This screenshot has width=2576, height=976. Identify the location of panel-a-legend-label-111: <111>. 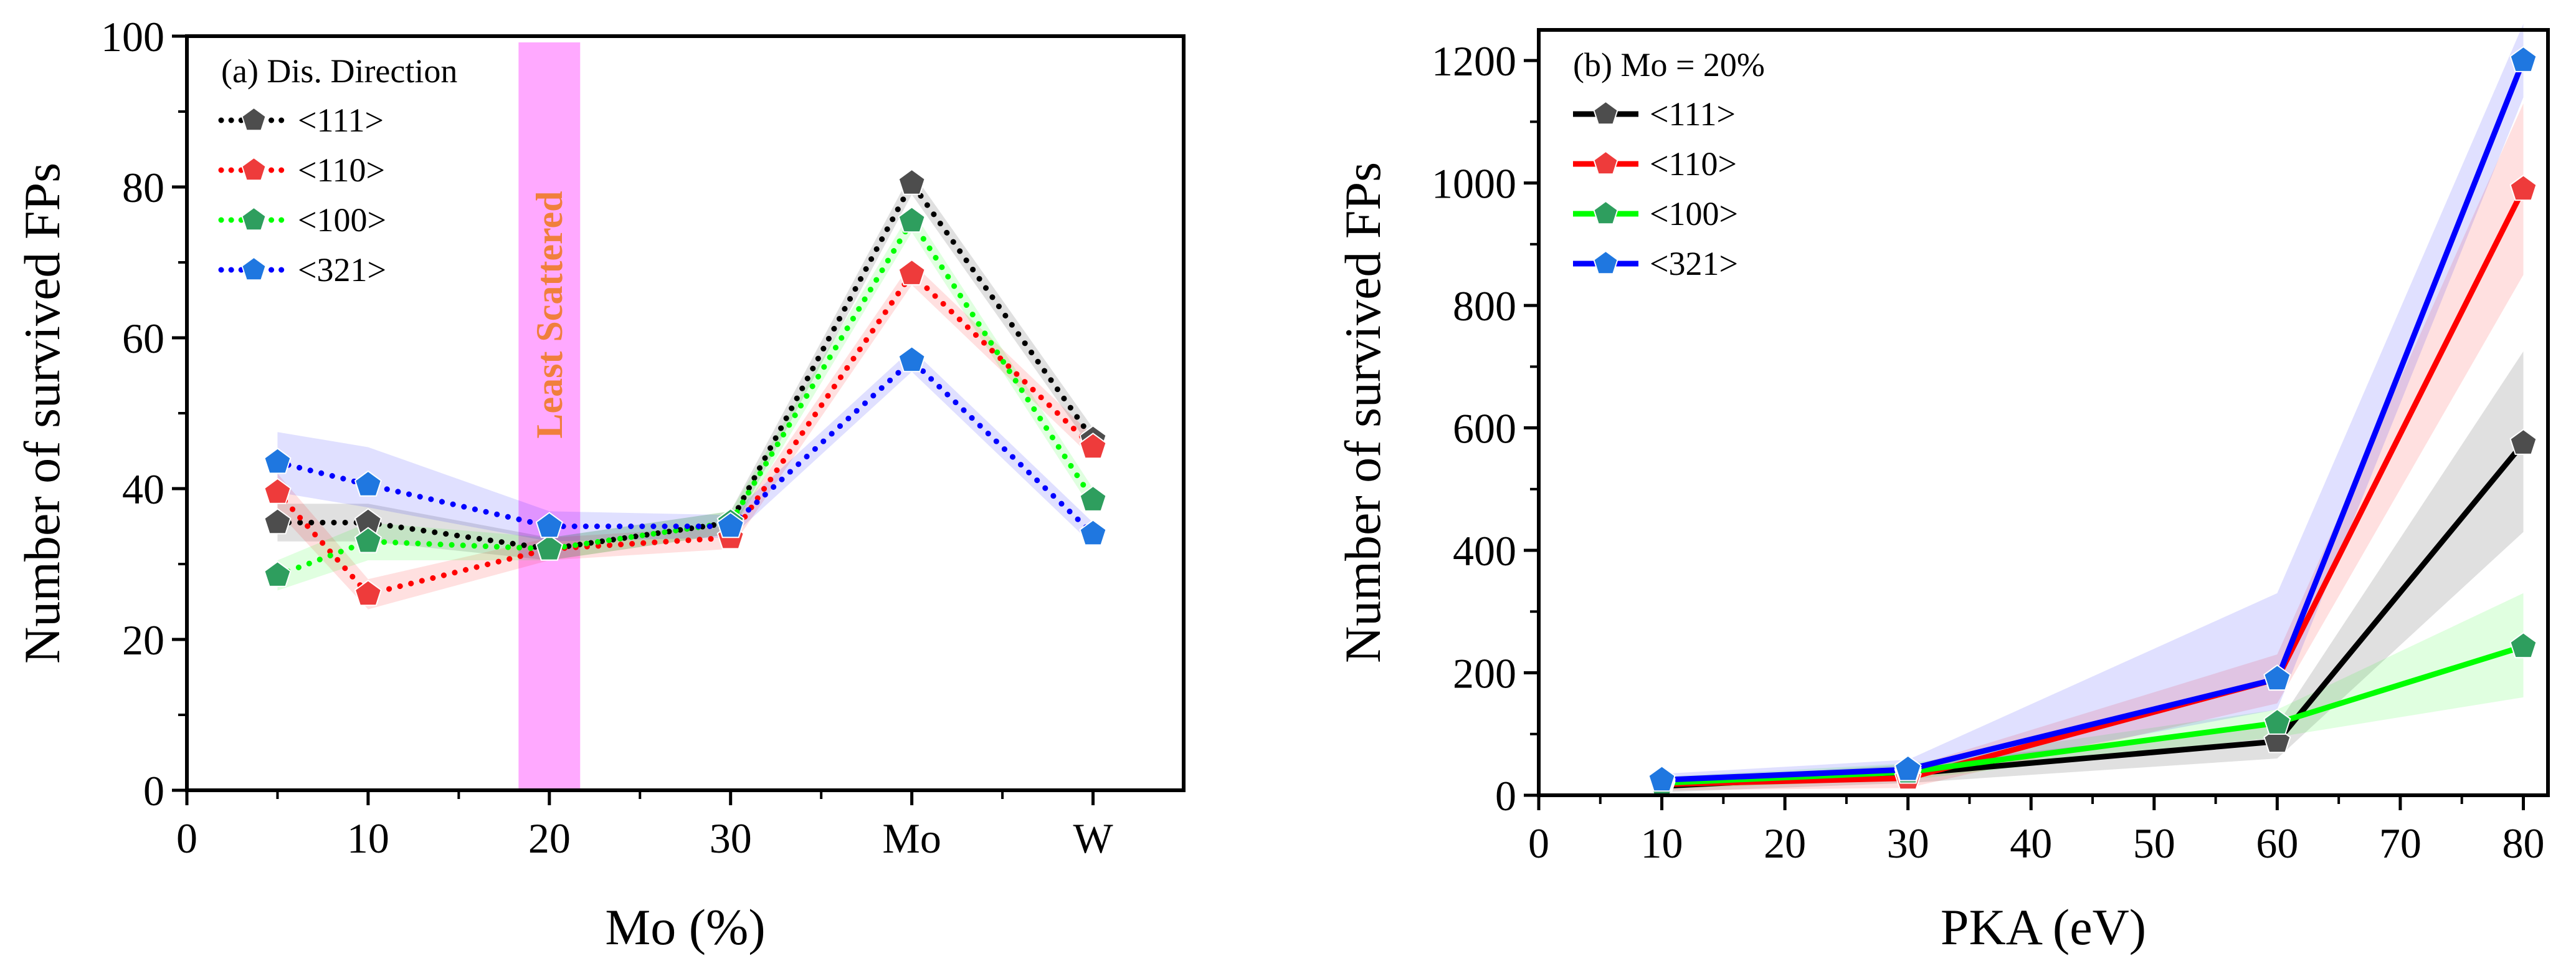
(341, 120).